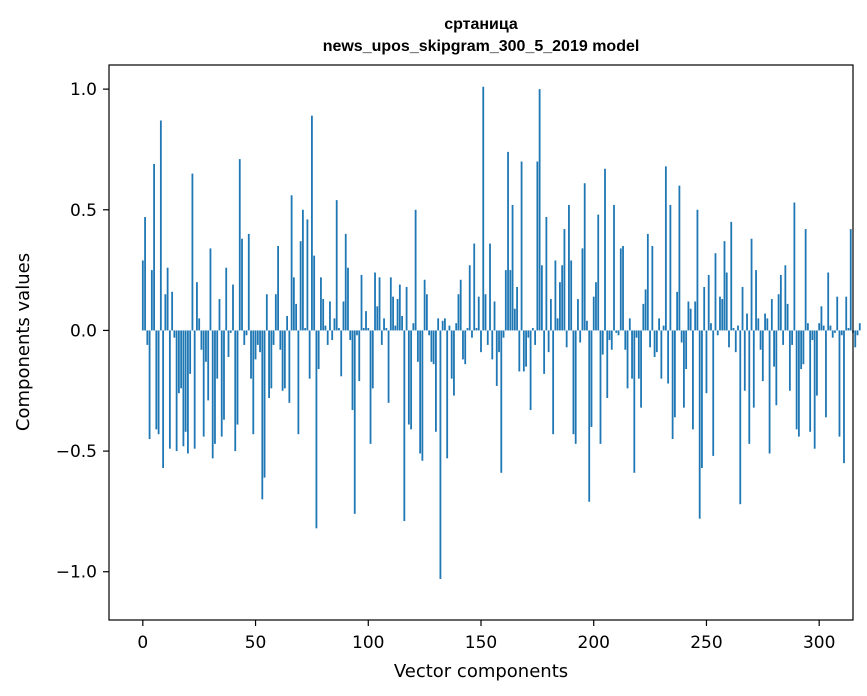 This screenshot has height=696, width=867. Describe the element at coordinates (486, 636) in the screenshot. I see `x-axis-ticks: 0 50 100 150 200 250 300` at that location.